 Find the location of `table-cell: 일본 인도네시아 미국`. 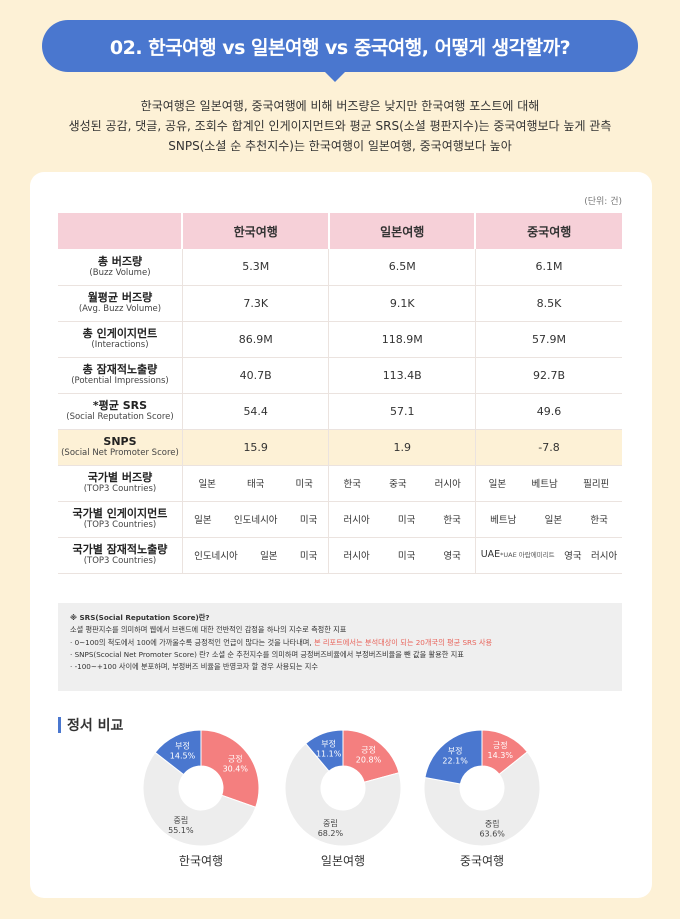

table-cell: 일본 인도네시아 미국 is located at coordinates (255, 519).